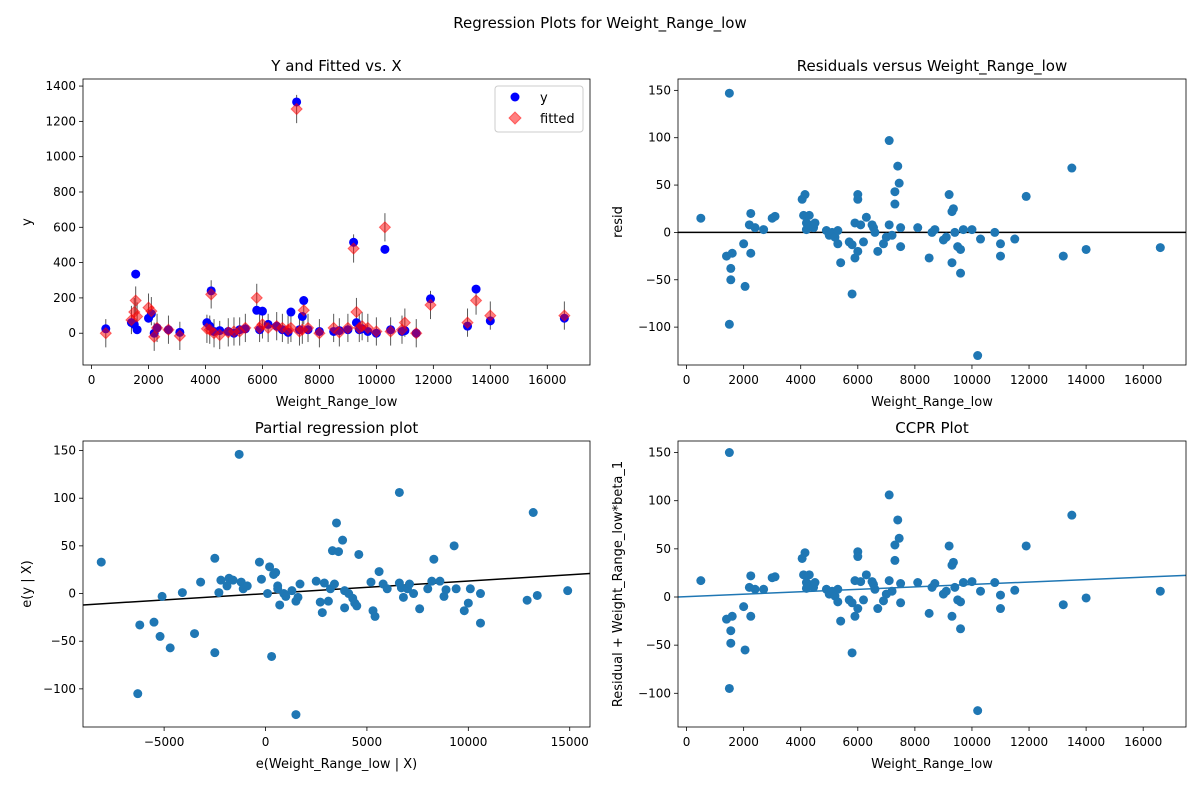 The image size is (1200, 786). Describe the element at coordinates (60, 86) in the screenshot. I see `y-tick-label: 1400` at that location.